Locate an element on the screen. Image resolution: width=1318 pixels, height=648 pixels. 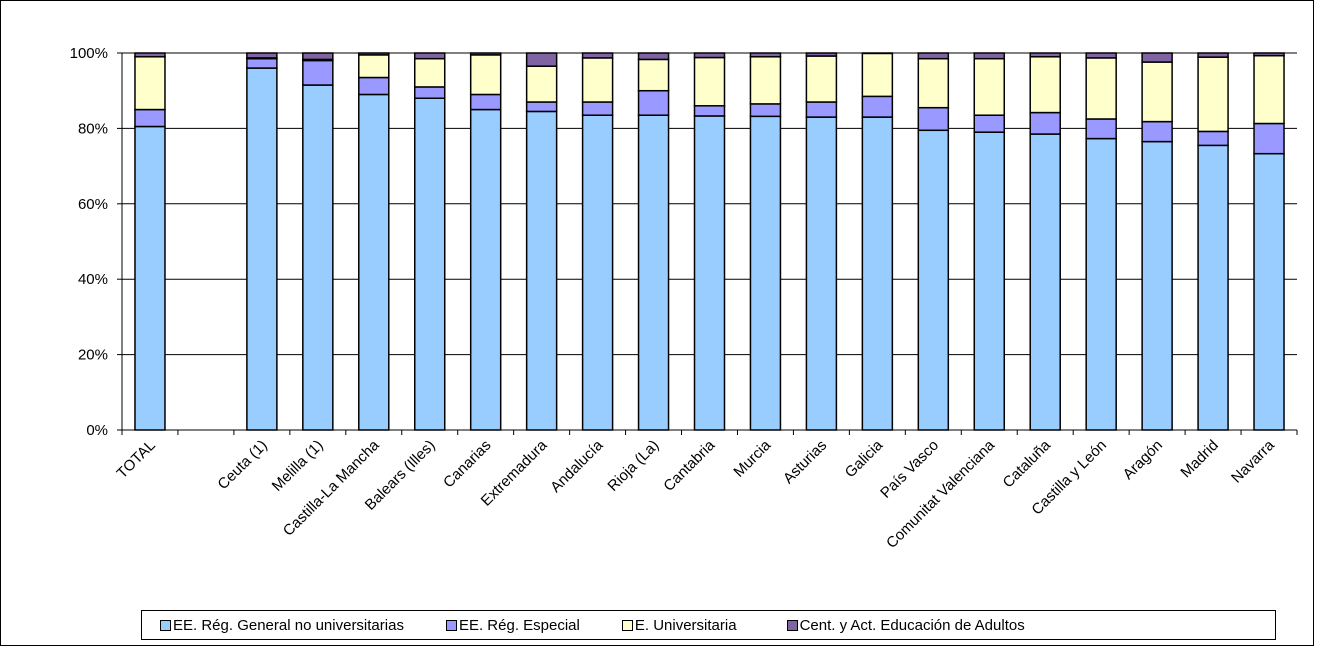
x-tick-label: Cantabria is located at coordinates (689, 465).